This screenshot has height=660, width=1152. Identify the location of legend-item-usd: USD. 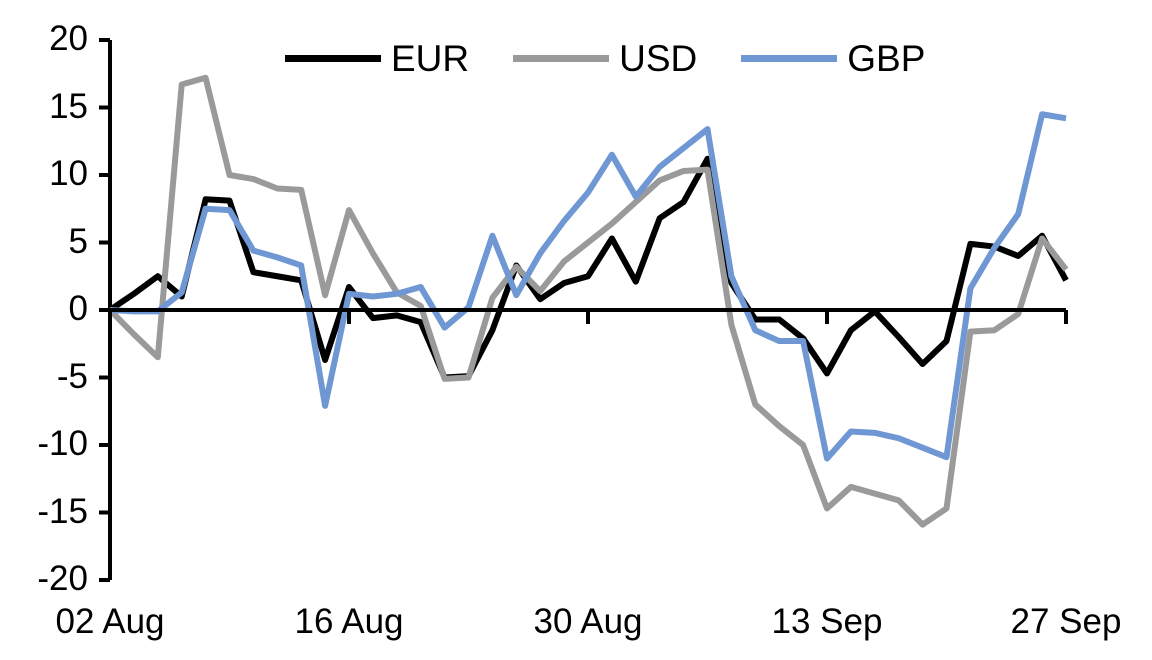
(605, 58).